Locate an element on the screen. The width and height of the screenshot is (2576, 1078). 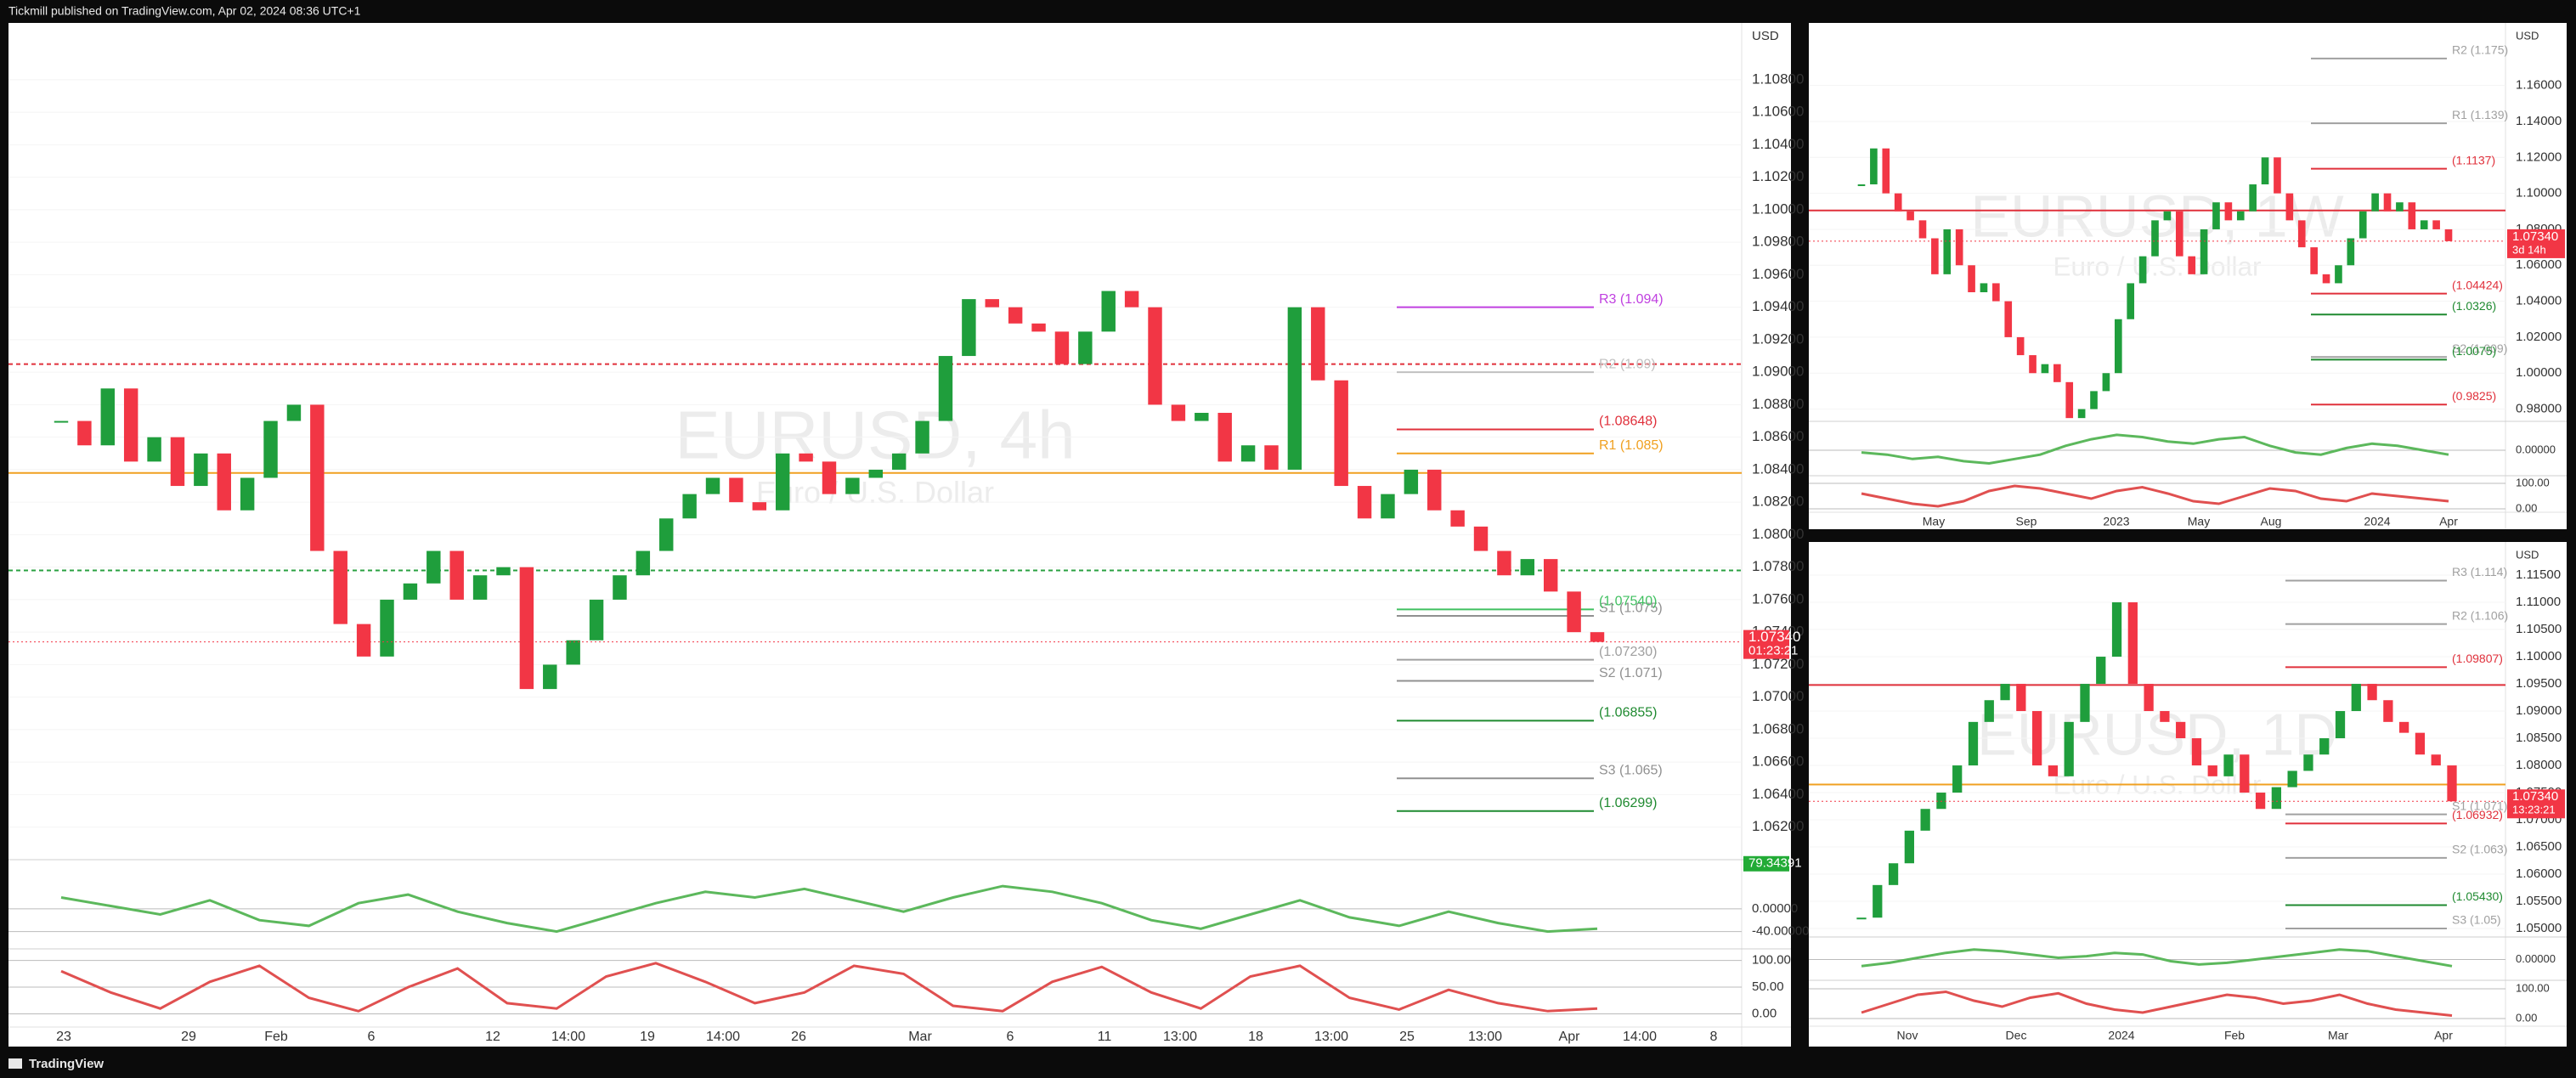
last-price-badge is located at coordinates (2536, 804).